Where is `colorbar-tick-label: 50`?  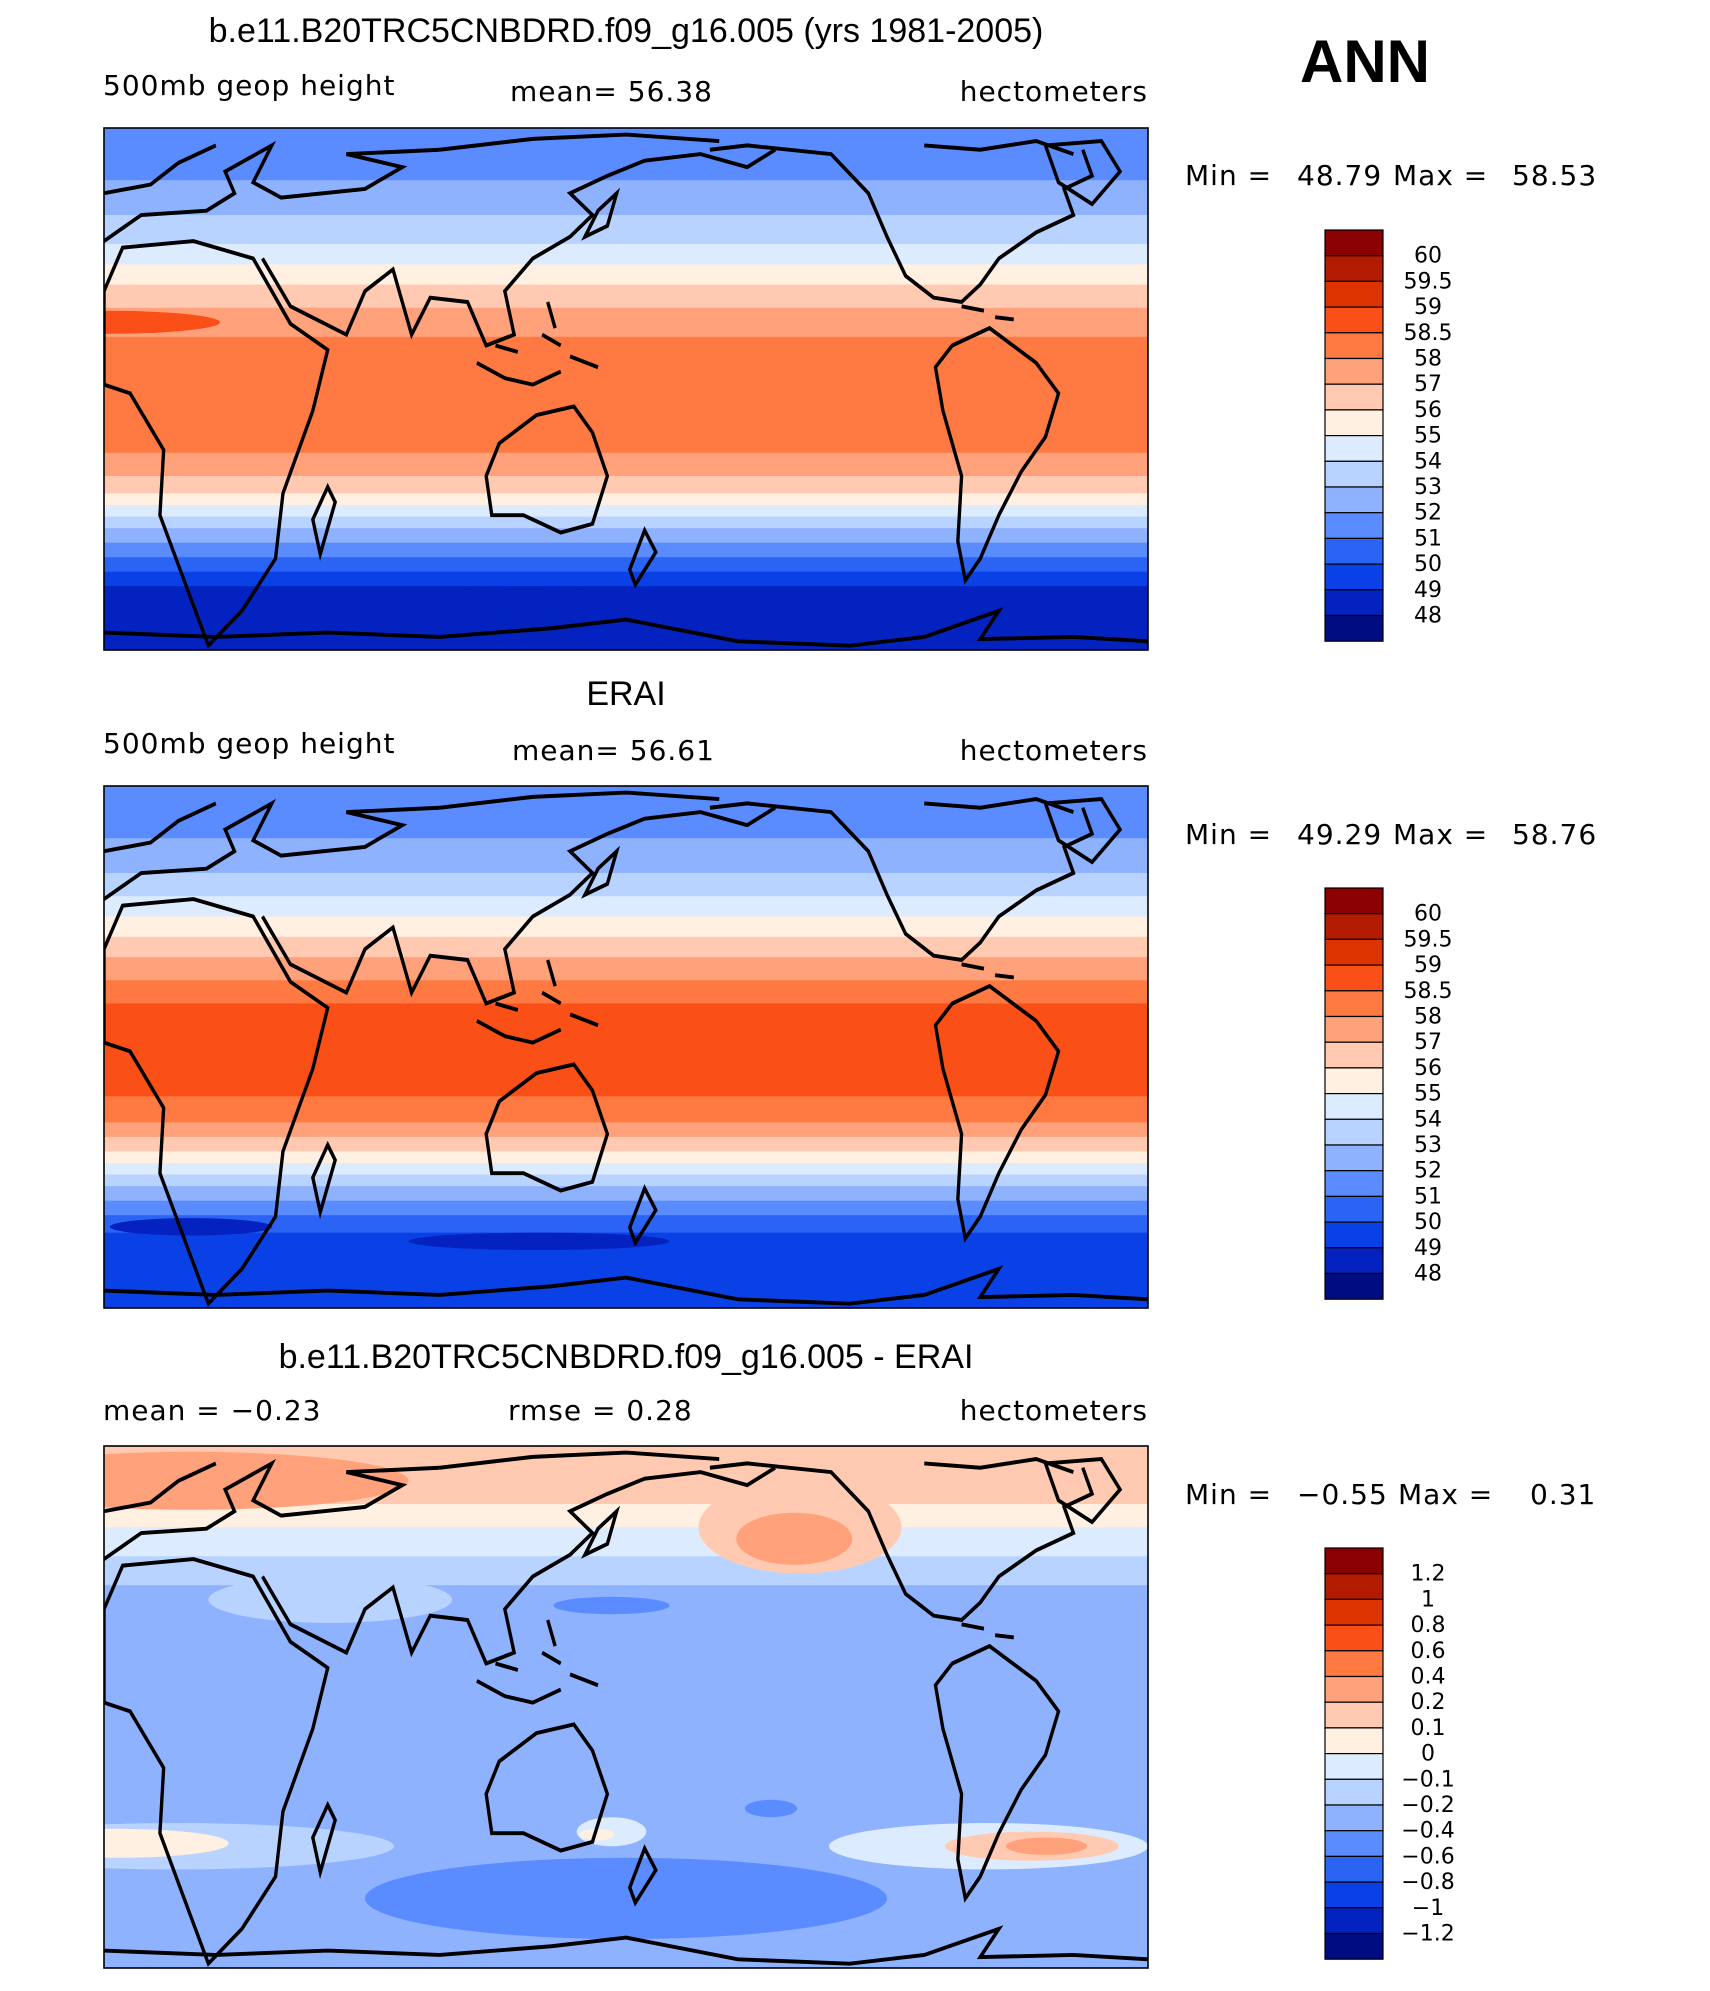
colorbar-tick-label: 50 is located at coordinates (1428, 564).